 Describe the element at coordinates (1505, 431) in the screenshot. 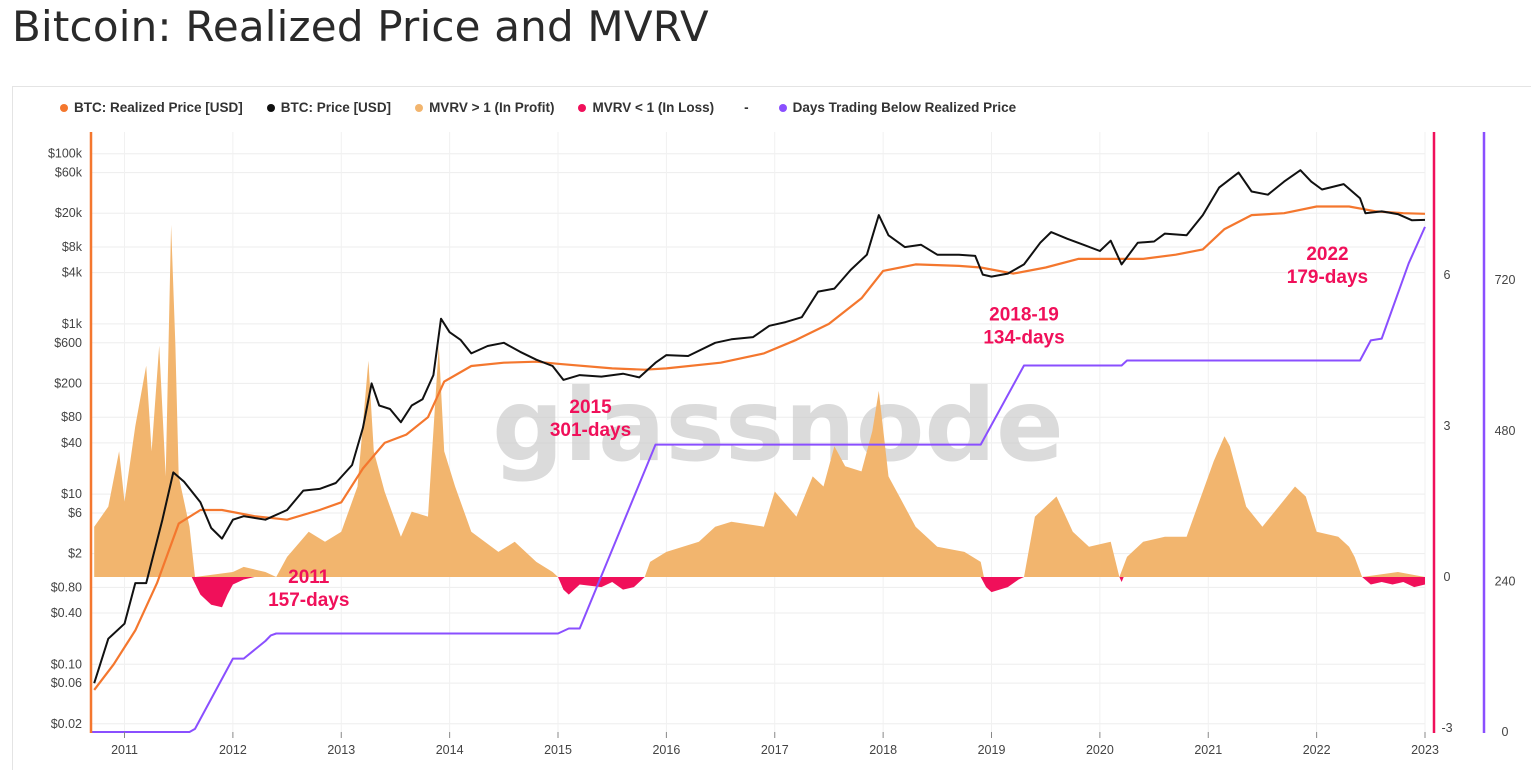

I see `days-tick-label-1: 480` at that location.